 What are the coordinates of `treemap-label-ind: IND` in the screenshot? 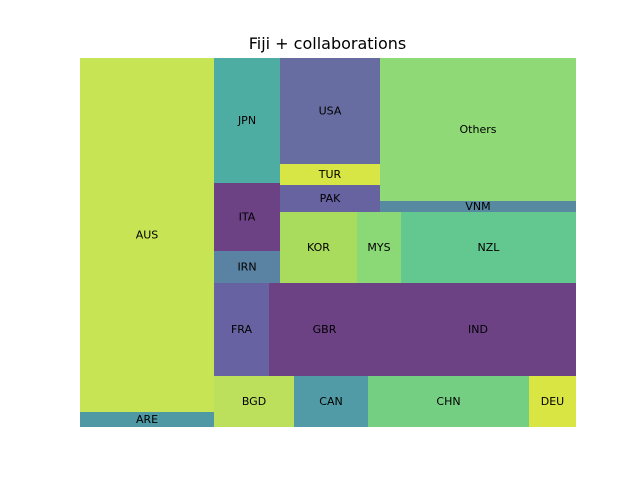 It's located at (478, 329).